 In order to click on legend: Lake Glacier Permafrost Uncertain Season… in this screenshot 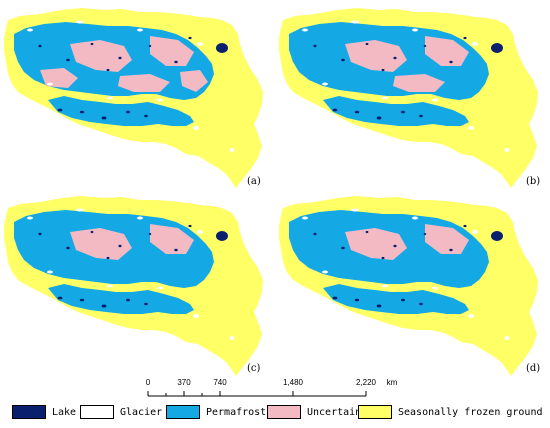, I will do `click(277, 413)`.